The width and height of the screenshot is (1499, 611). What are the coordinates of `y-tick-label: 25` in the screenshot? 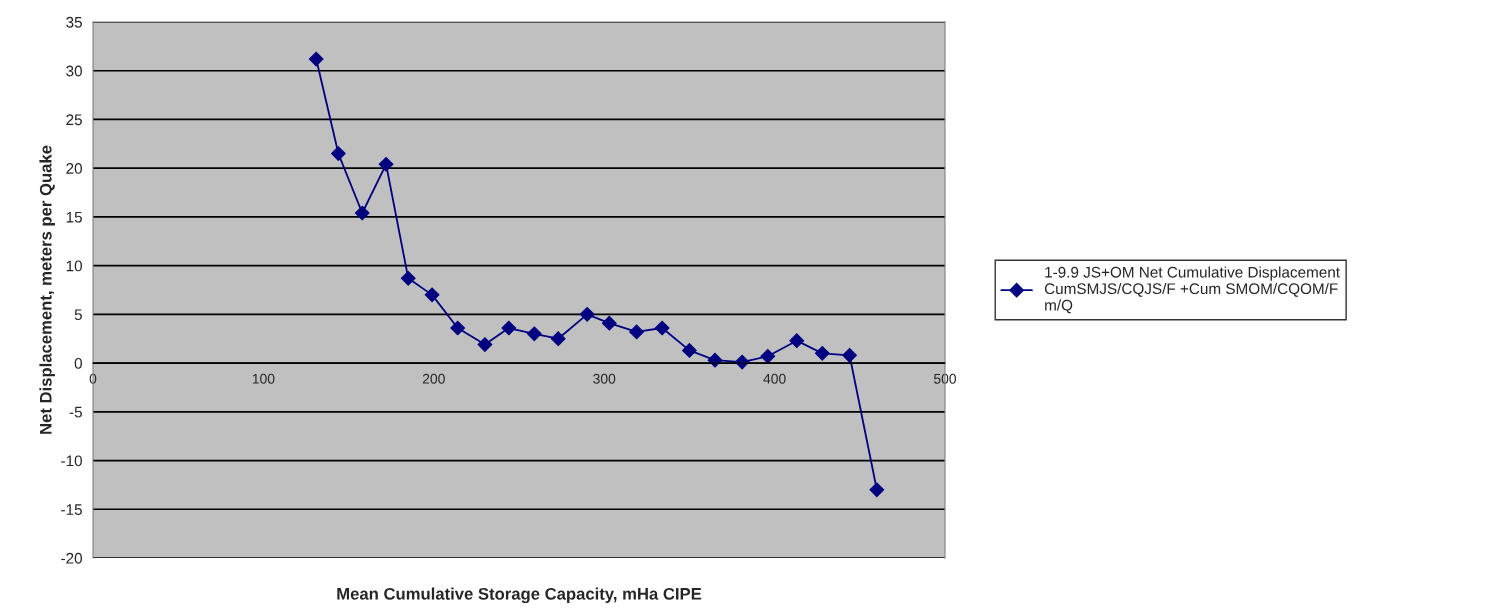 It's located at (74, 120).